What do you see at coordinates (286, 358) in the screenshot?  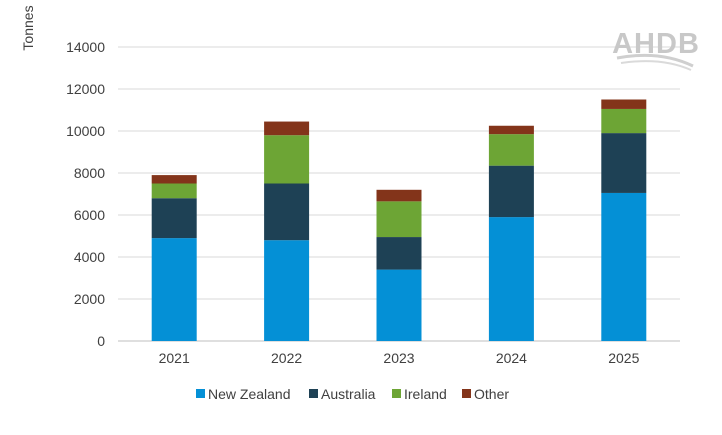 I see `x-tick-label: 2022` at bounding box center [286, 358].